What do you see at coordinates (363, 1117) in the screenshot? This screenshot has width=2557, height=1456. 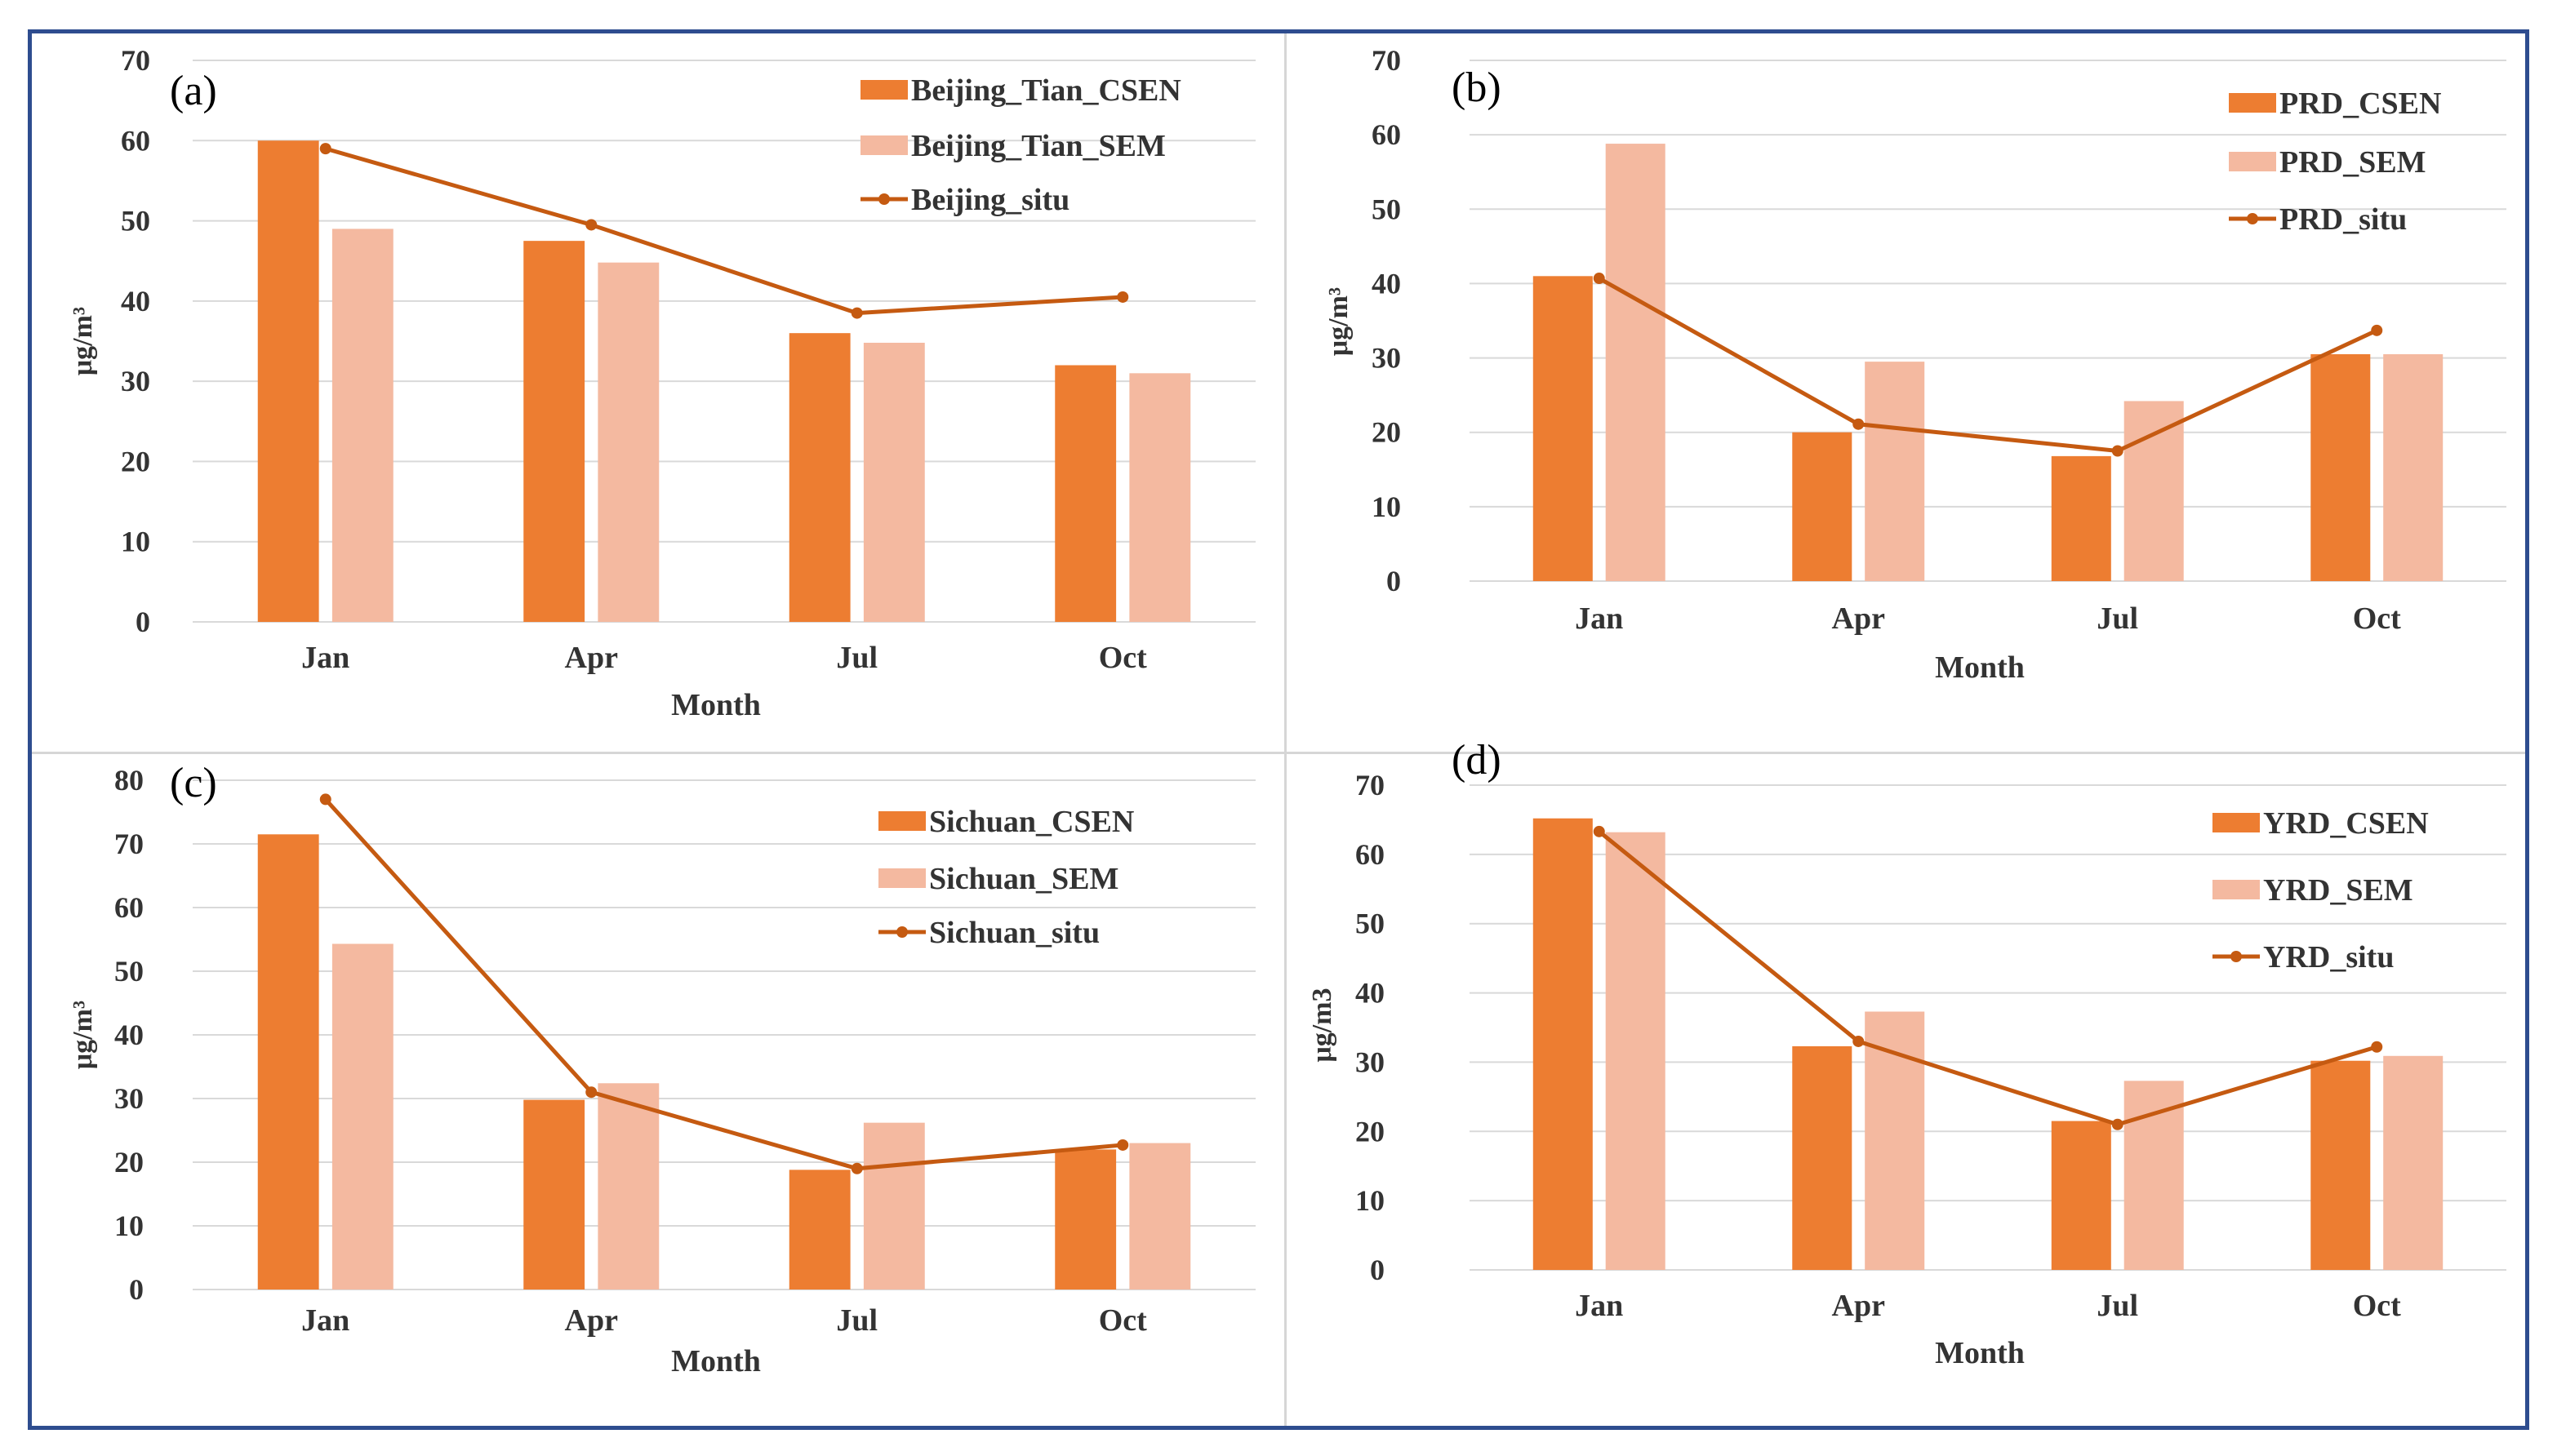 I see `bar-Sichuan_SEM-Jan` at bounding box center [363, 1117].